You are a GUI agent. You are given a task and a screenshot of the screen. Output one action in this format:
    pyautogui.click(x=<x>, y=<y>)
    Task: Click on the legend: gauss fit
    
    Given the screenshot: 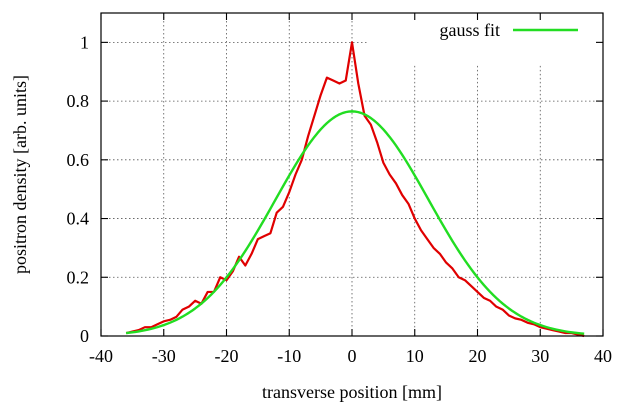 What is the action you would take?
    pyautogui.click(x=509, y=30)
    